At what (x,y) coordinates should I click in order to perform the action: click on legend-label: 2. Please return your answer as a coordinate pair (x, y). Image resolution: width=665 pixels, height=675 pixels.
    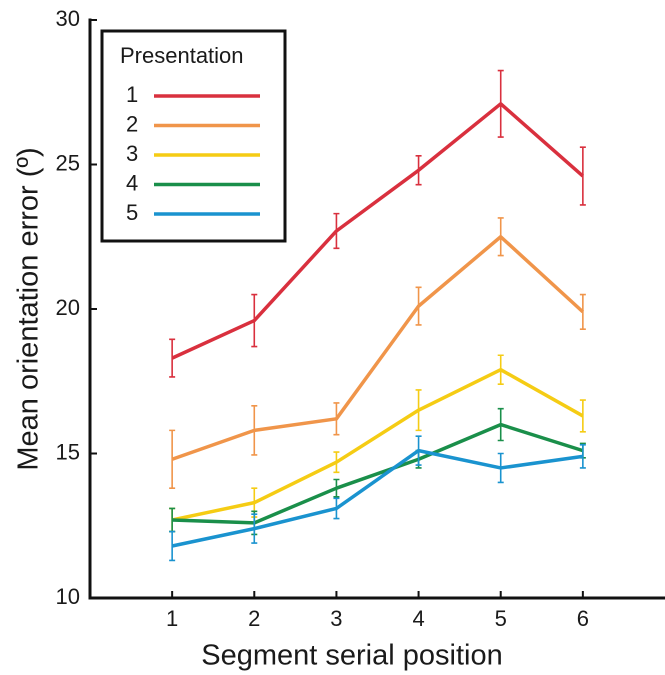
    Looking at the image, I should click on (132, 123).